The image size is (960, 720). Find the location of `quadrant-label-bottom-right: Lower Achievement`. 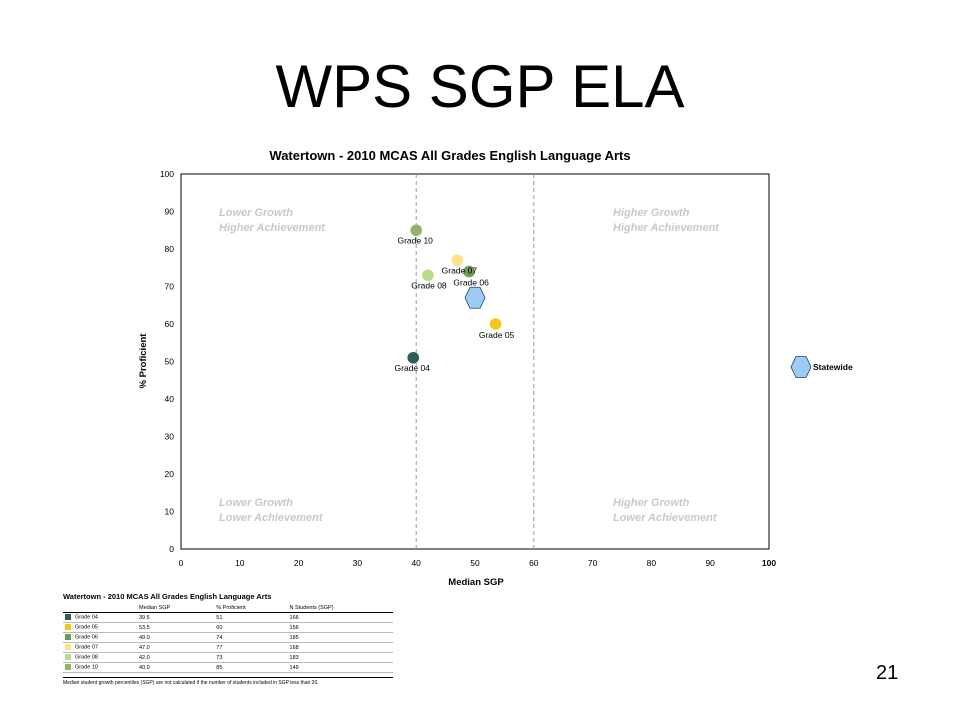

quadrant-label-bottom-right: Lower Achievement is located at coordinates (665, 518).